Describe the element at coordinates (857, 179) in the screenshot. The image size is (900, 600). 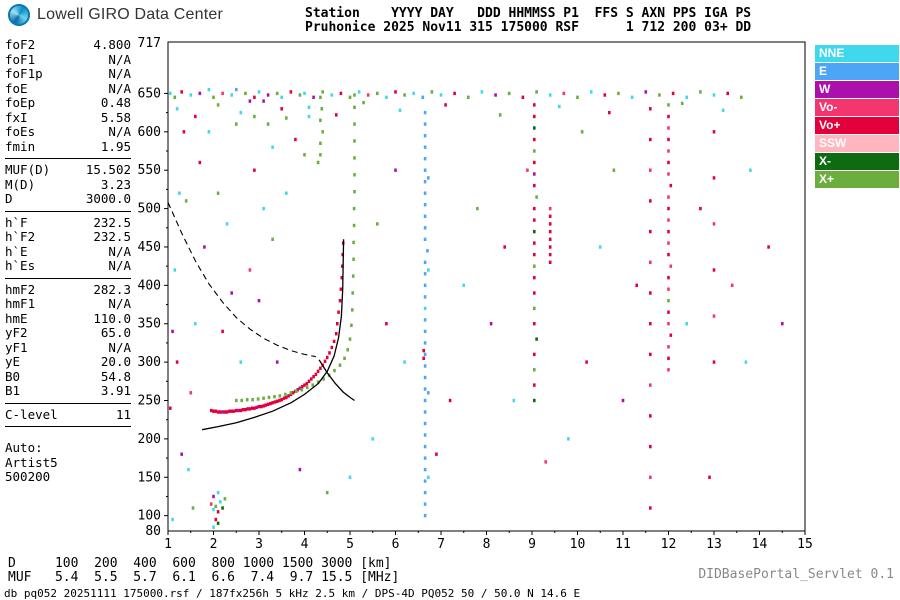
I see `legend-item-x: X+` at that location.